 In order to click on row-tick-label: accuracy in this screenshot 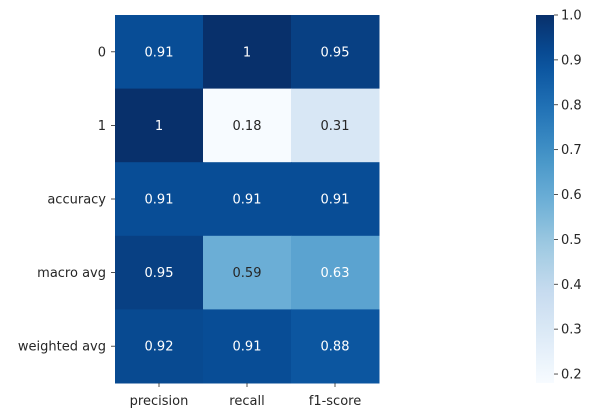, I will do `click(76, 200)`.